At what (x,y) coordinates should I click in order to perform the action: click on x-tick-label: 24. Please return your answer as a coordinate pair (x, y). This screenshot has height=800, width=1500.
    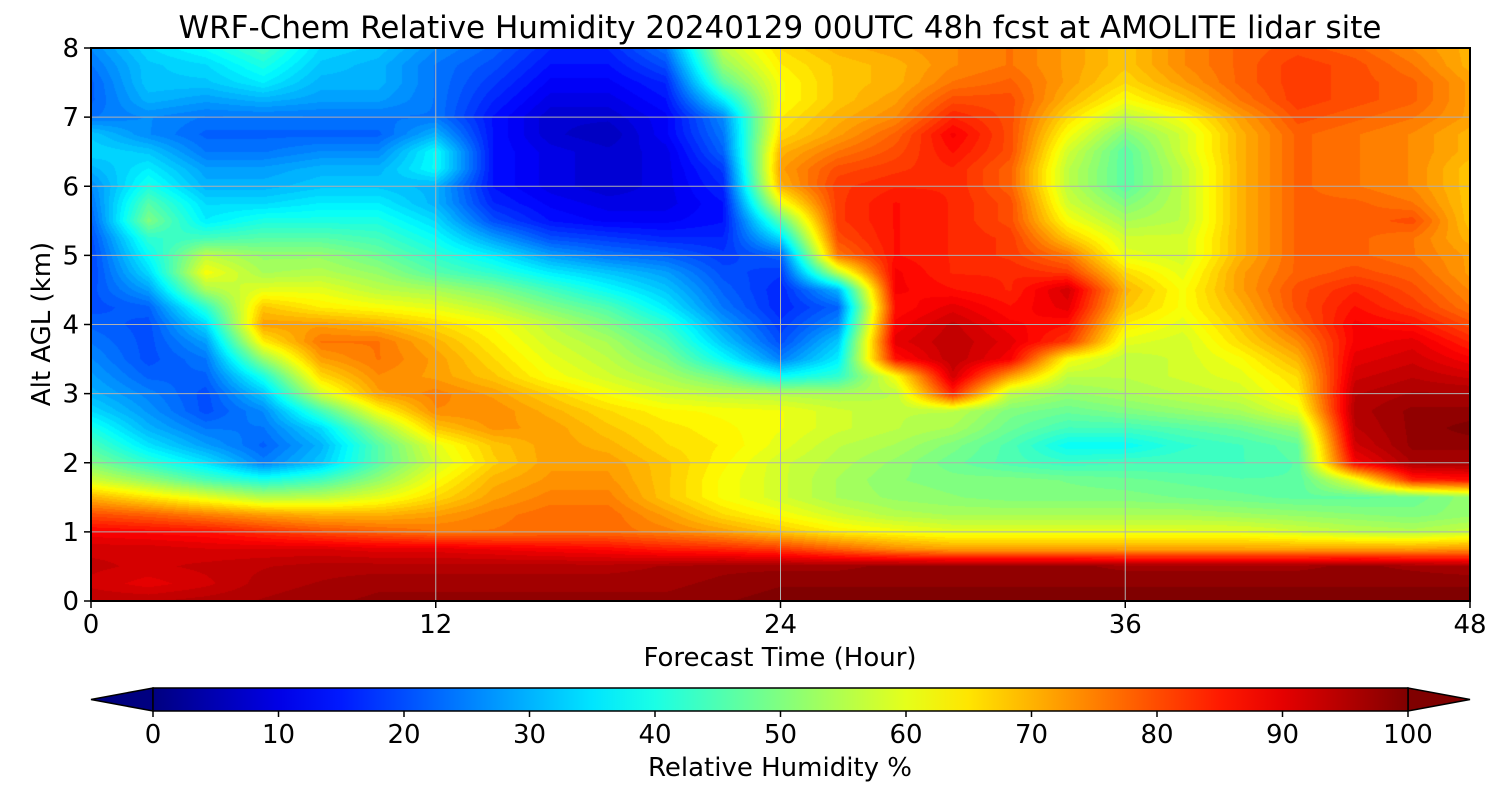
    Looking at the image, I should click on (780, 625).